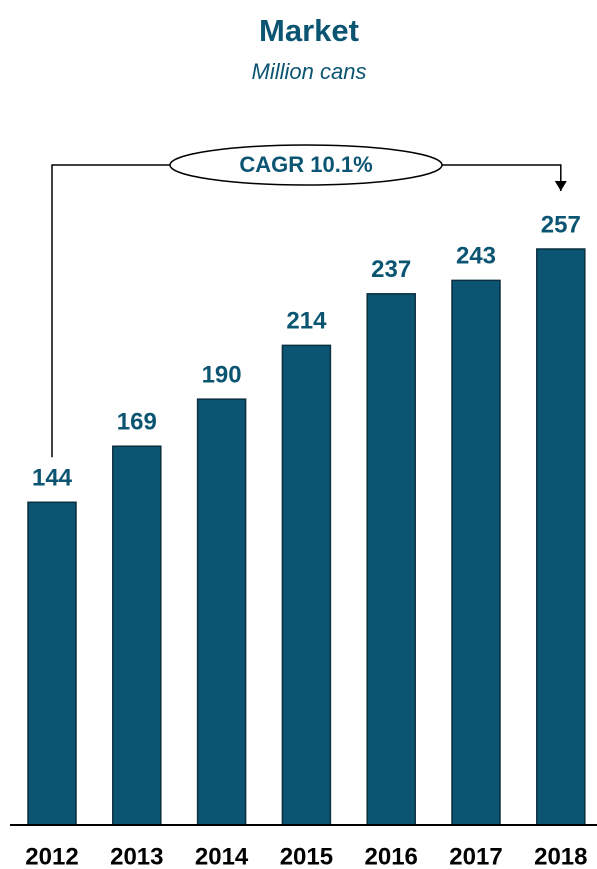 Image resolution: width=597 pixels, height=869 pixels. Describe the element at coordinates (561, 224) in the screenshot. I see `value-label: 257` at that location.